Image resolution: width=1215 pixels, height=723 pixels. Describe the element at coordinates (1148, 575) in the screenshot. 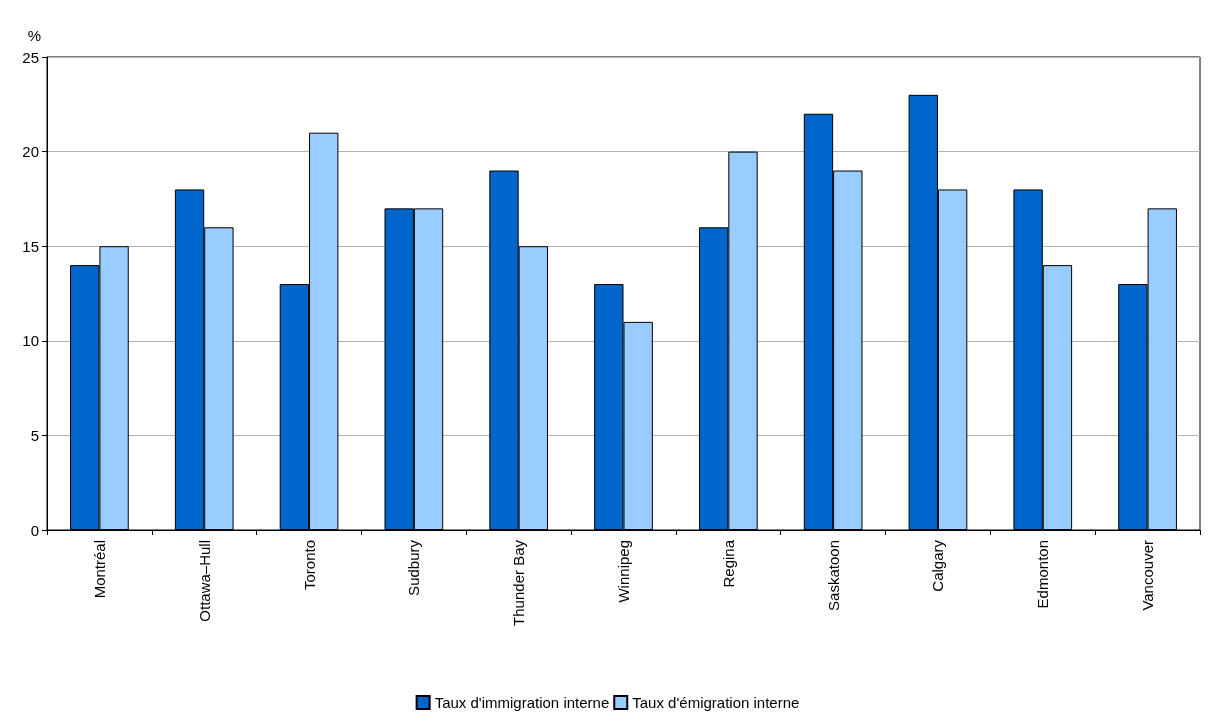

I see `x-tick-label: Vancouver` at that location.